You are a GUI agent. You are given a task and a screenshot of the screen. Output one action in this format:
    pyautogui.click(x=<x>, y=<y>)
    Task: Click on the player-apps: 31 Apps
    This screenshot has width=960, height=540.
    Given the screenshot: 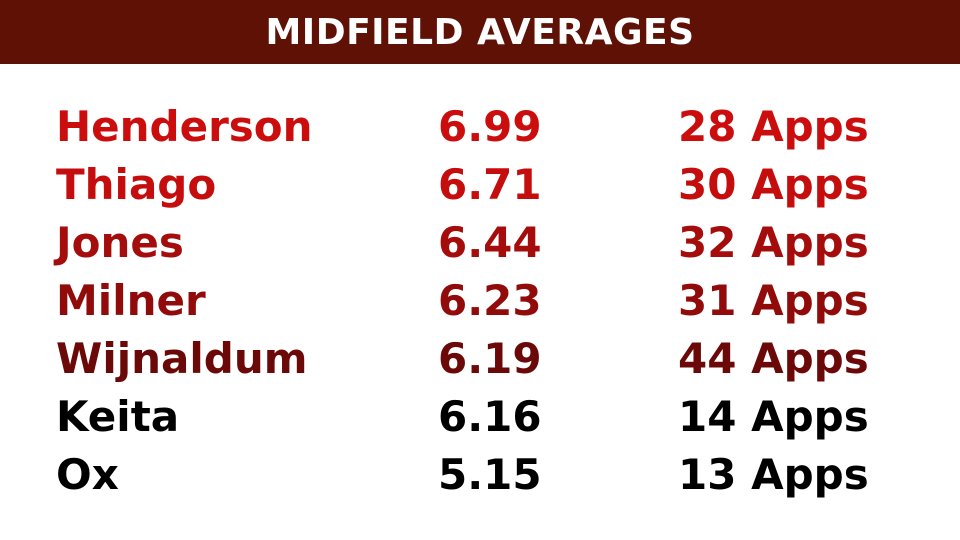 What is the action you would take?
    pyautogui.click(x=773, y=300)
    